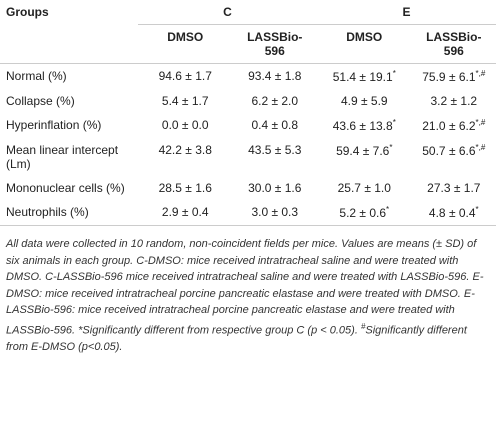 The image size is (496, 421). I want to click on value-text: 43.5 ± 5.3, so click(275, 150).